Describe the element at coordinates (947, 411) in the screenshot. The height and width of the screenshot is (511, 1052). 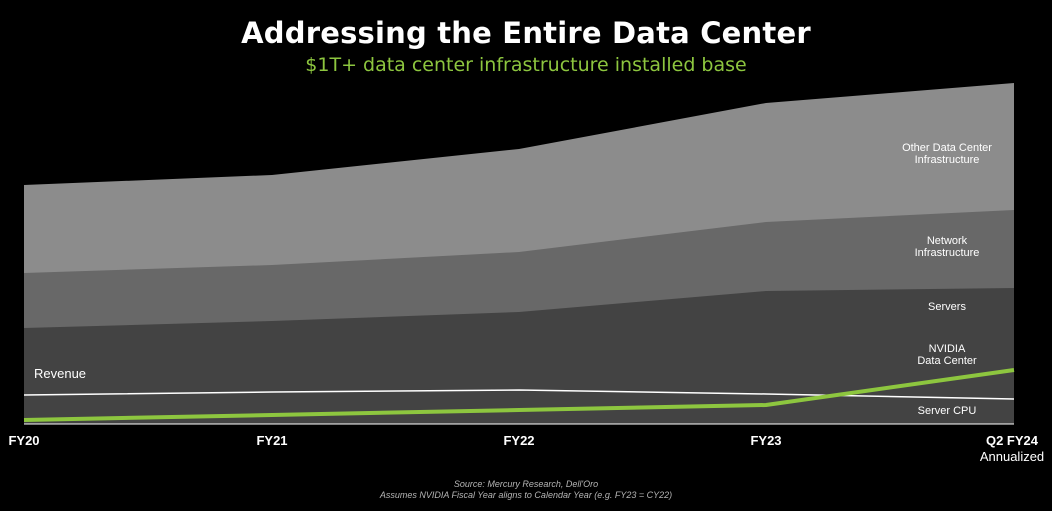
I see `label-server-cpu: Server CPU` at that location.